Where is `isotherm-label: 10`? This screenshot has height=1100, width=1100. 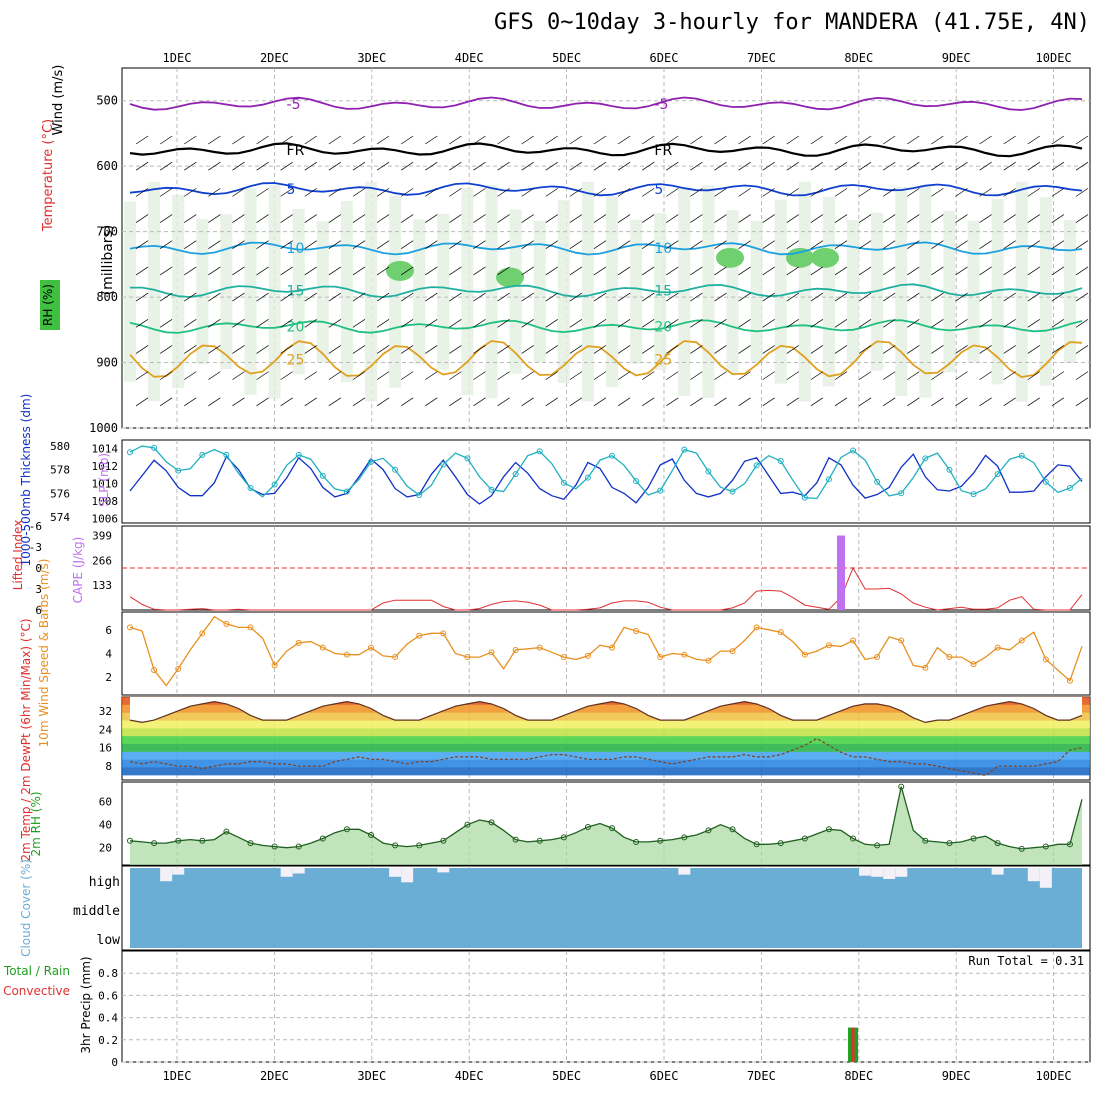 isotherm-label: 10 is located at coordinates (296, 249).